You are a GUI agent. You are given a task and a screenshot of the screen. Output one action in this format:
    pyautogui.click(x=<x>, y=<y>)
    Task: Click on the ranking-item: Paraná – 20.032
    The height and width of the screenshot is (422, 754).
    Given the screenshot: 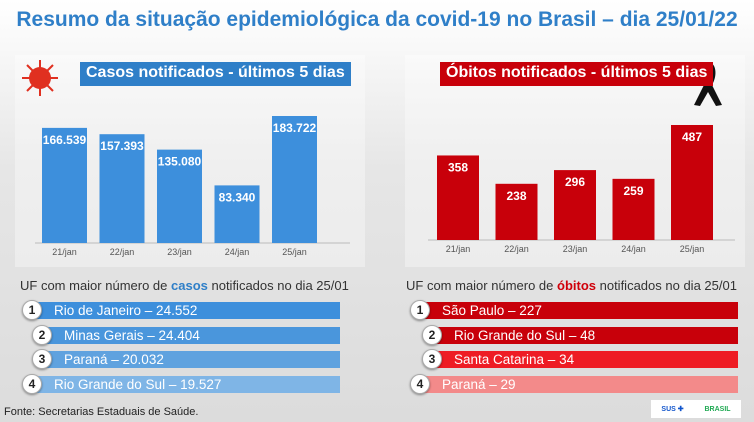 What is the action you would take?
    pyautogui.click(x=191, y=359)
    